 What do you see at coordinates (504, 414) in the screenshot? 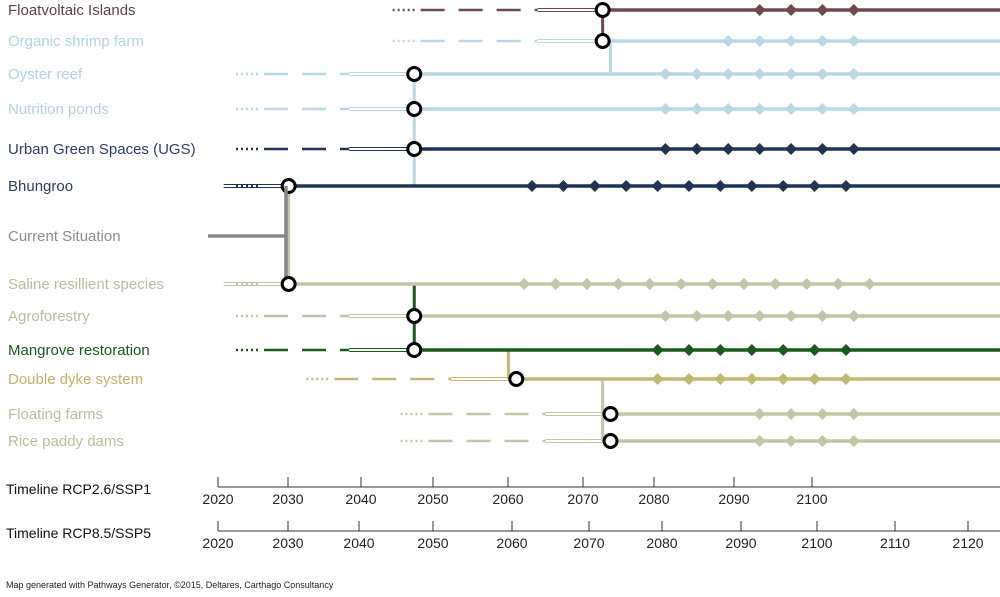
I see `pathway-floatfarms: Floating farms` at bounding box center [504, 414].